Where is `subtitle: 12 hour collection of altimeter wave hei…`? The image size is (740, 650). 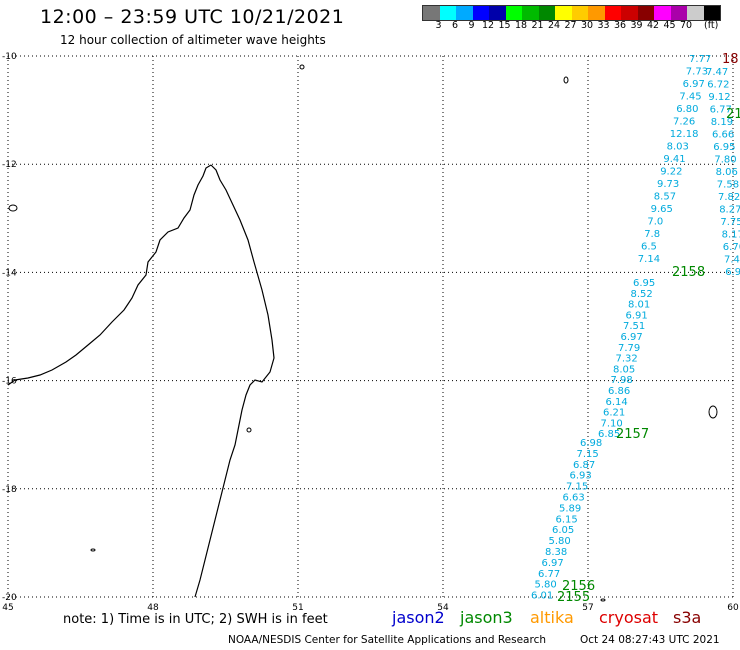 subtitle: 12 hour collection of altimeter wave hei… is located at coordinates (193, 40).